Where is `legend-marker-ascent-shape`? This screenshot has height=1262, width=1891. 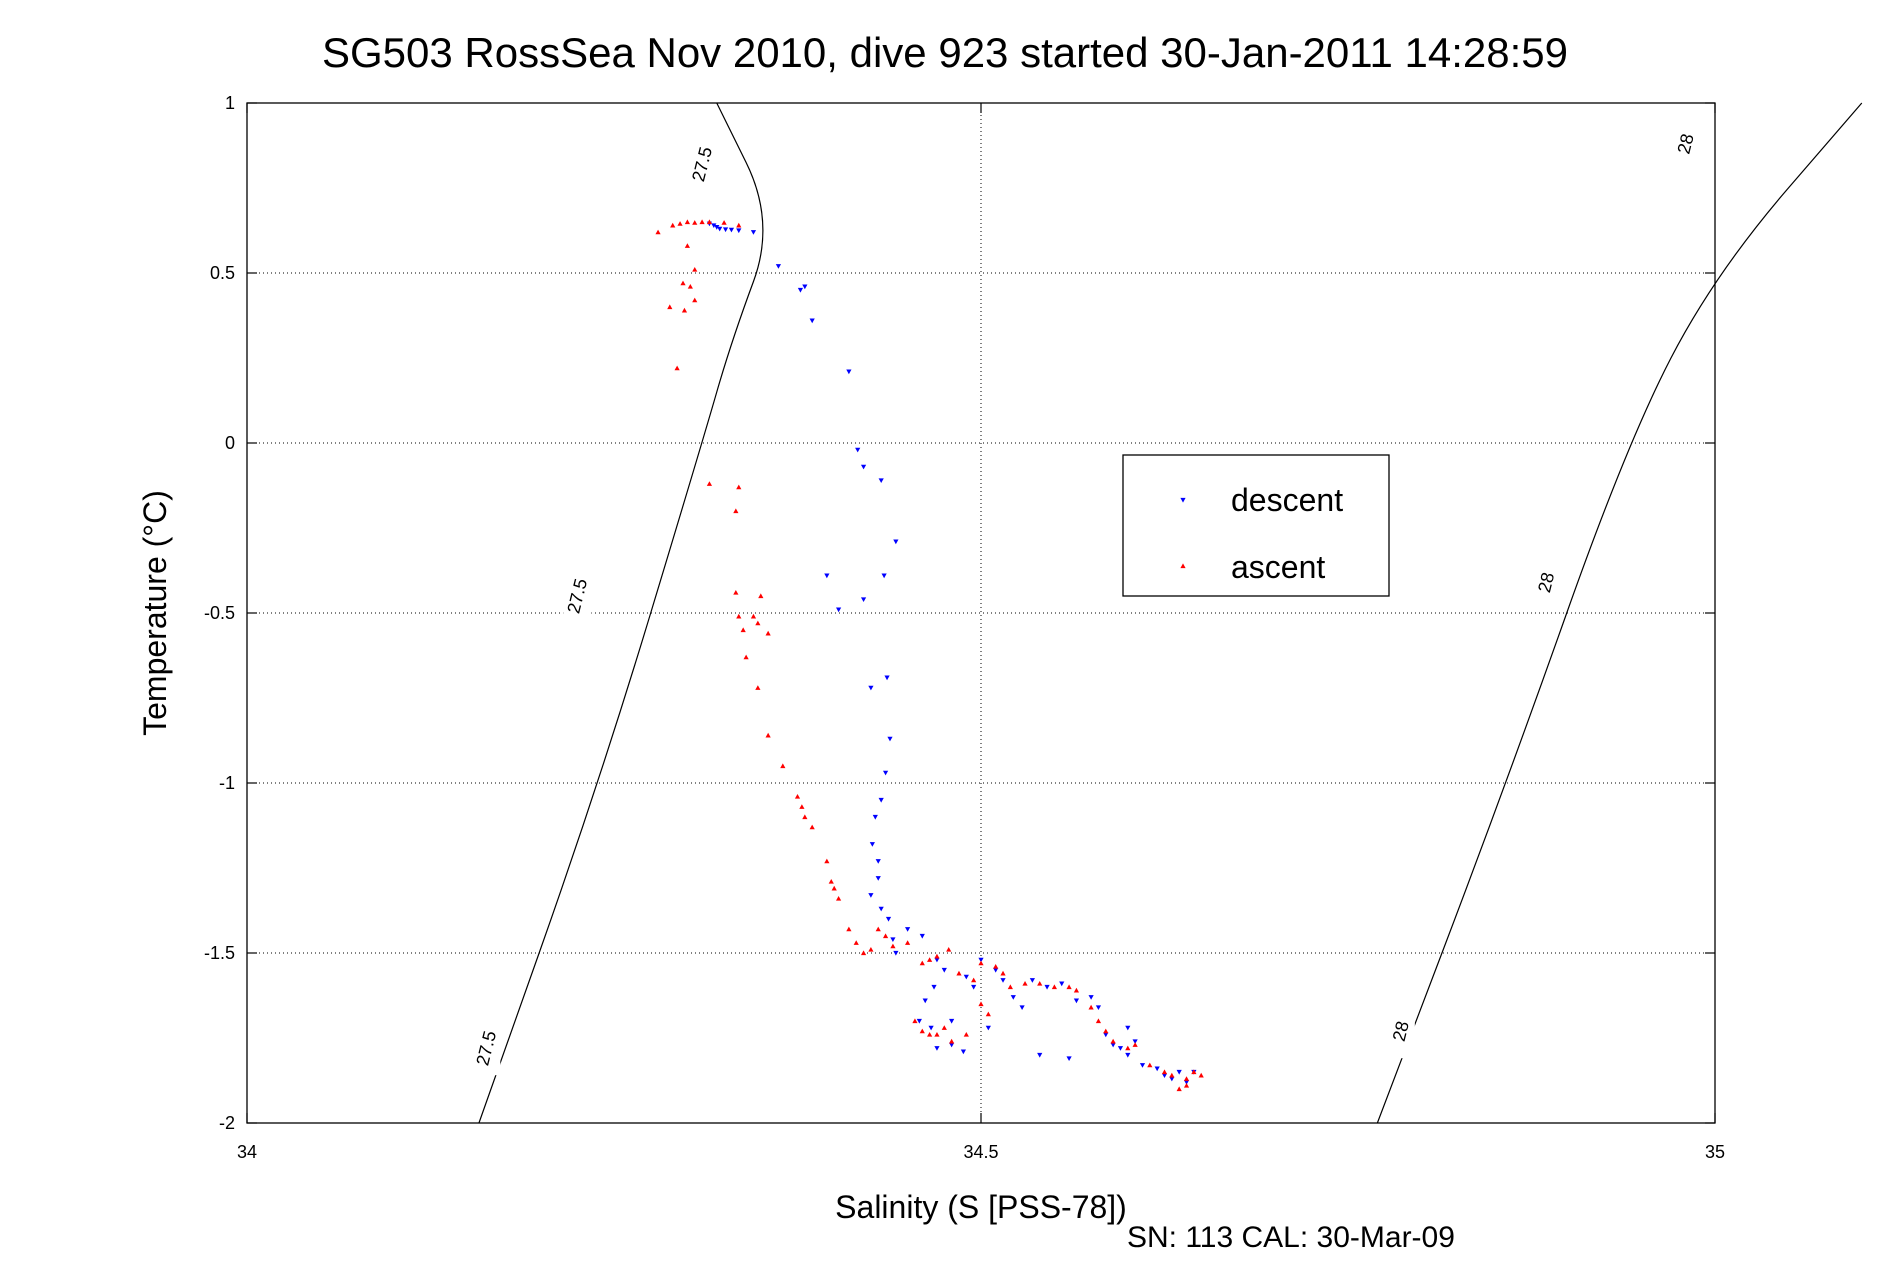
legend-marker-ascent-shape is located at coordinates (1183, 566).